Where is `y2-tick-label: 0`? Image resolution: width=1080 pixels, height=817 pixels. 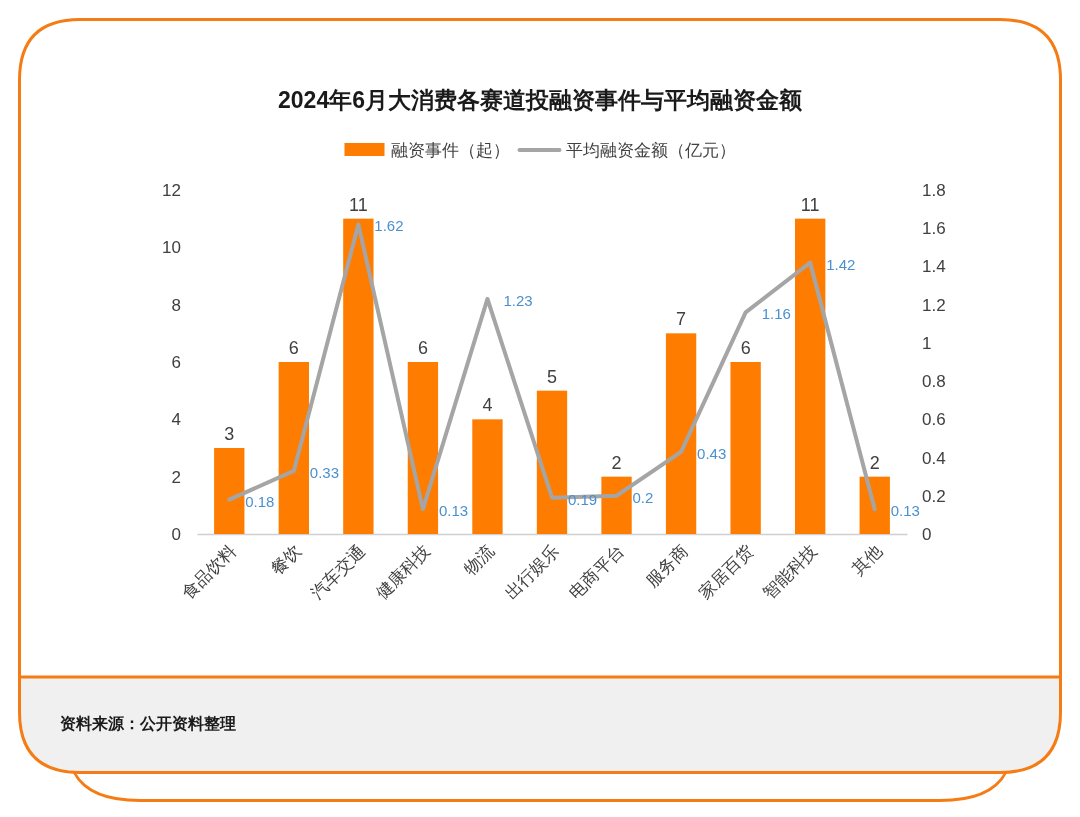 y2-tick-label: 0 is located at coordinates (927, 534).